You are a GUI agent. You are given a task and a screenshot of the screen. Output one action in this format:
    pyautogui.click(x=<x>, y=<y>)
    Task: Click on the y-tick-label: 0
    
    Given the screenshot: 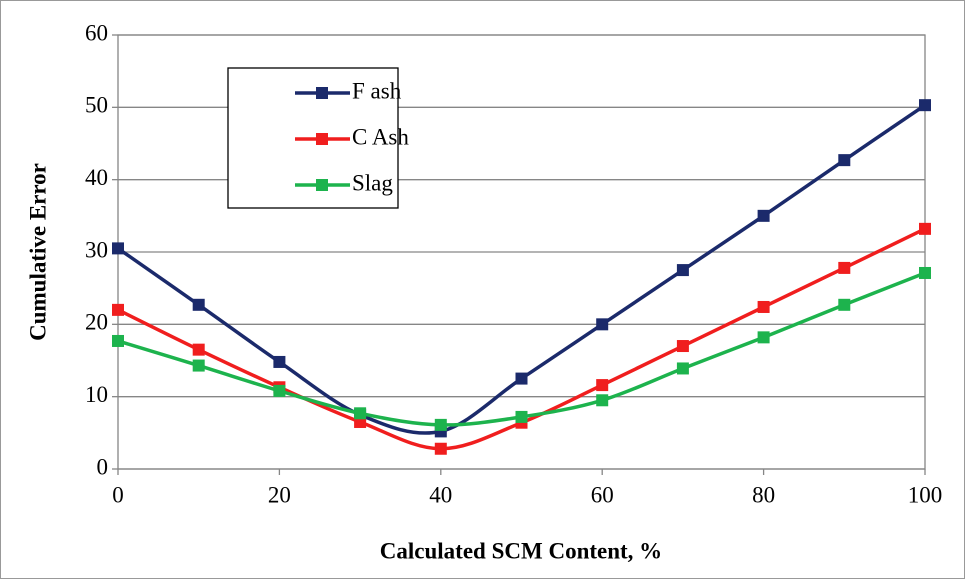 What is the action you would take?
    pyautogui.click(x=103, y=466)
    